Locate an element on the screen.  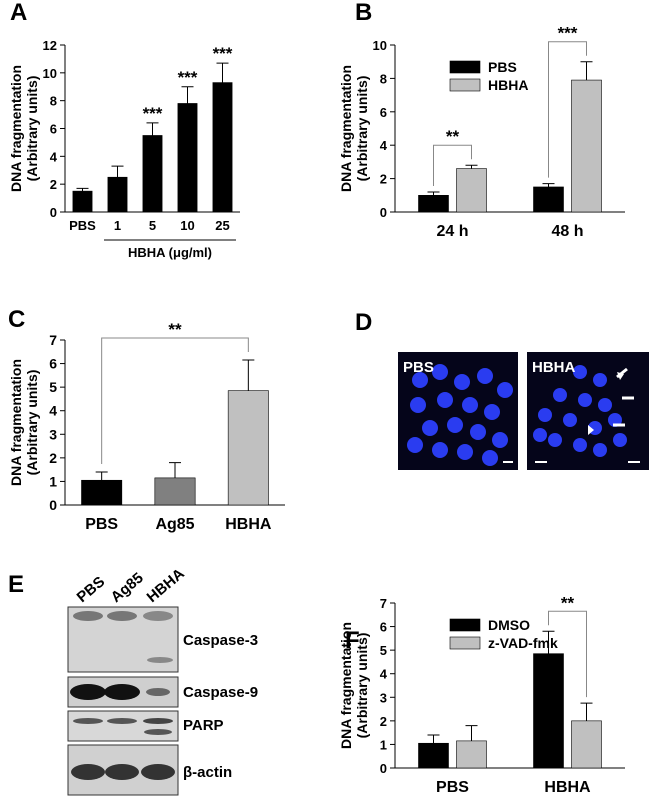
legend-label: PBS is located at coordinates (502, 67).